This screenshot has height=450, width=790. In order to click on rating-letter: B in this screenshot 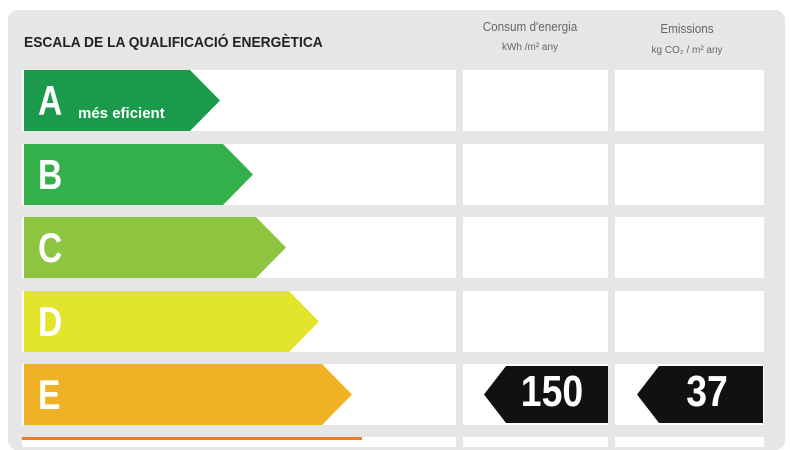, I will do `click(50, 174)`.